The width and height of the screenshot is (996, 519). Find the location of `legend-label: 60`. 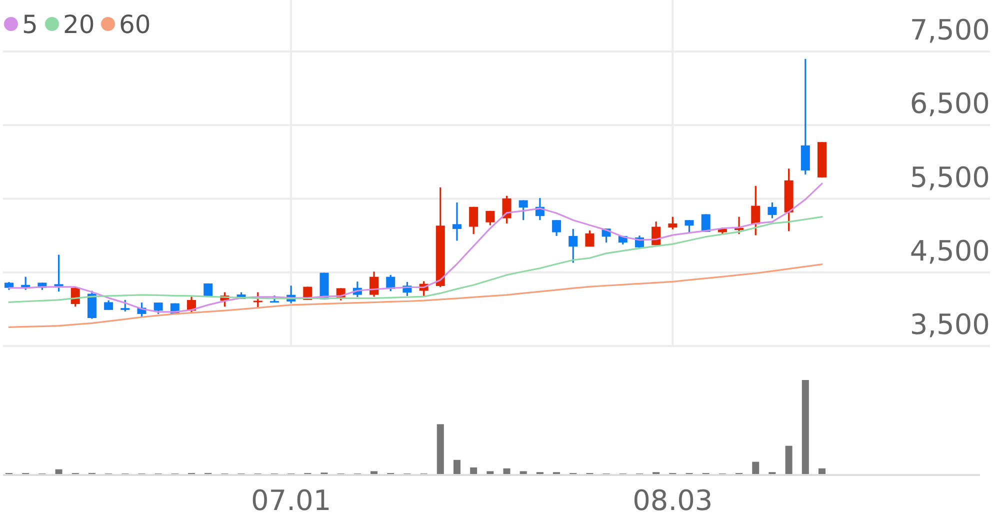

legend-label: 60 is located at coordinates (135, 24).